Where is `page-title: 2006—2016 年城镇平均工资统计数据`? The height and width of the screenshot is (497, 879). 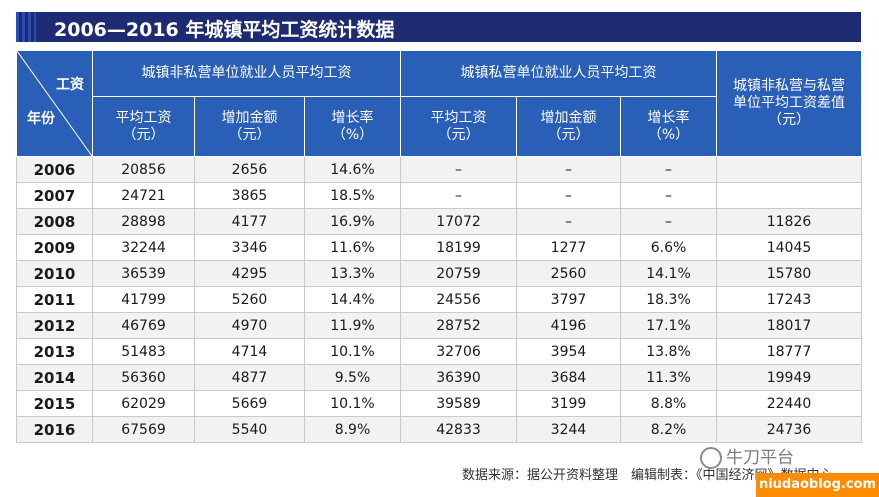 page-title: 2006—2016 年城镇平均工资统计数据 is located at coordinates (224, 30).